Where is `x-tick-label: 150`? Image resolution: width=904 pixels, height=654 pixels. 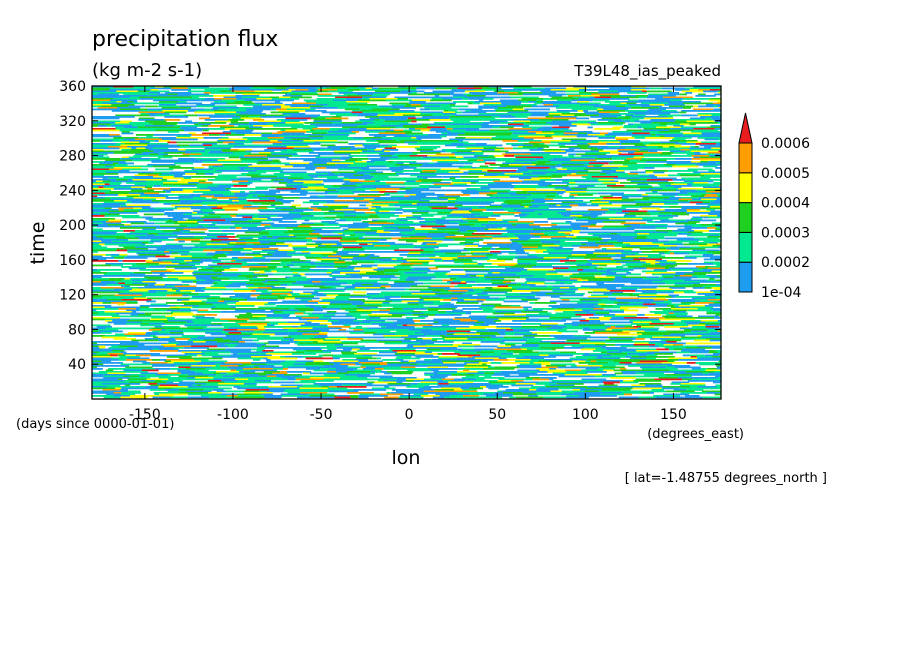
x-tick-label: 150 is located at coordinates (673, 415).